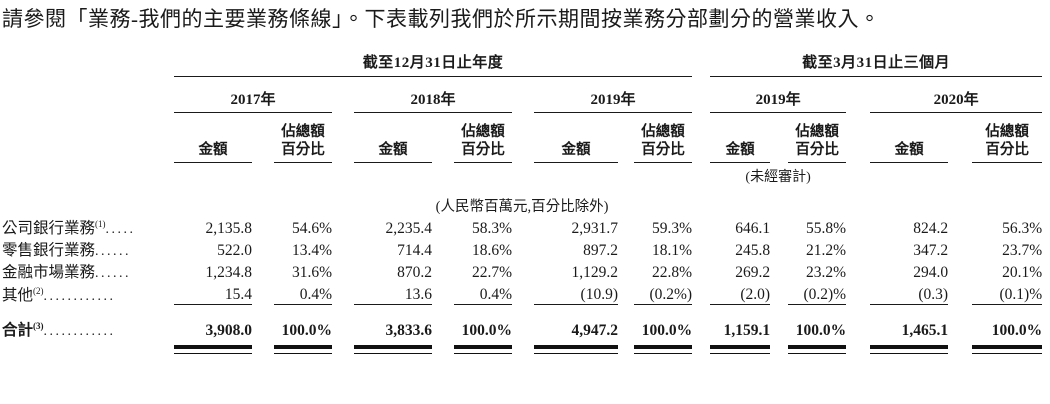 Image resolution: width=1050 pixels, height=404 pixels. Describe the element at coordinates (672, 229) in the screenshot. I see `value-cell: 59.3%` at that location.